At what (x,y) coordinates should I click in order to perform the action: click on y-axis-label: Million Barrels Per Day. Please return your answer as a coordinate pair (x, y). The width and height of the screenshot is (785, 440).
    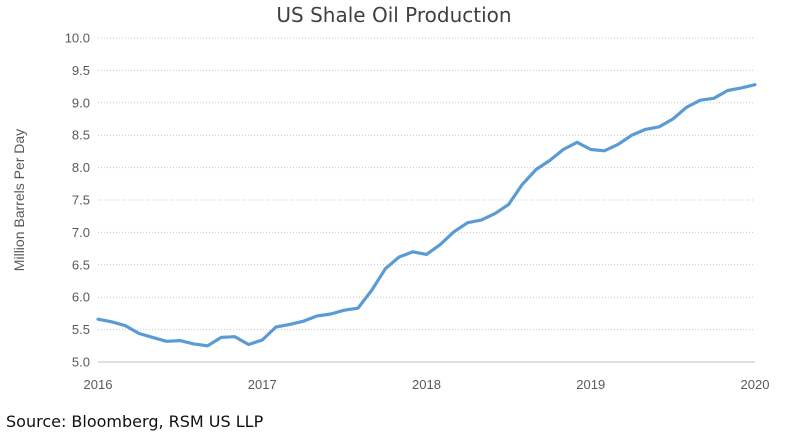
    Looking at the image, I should click on (19, 200).